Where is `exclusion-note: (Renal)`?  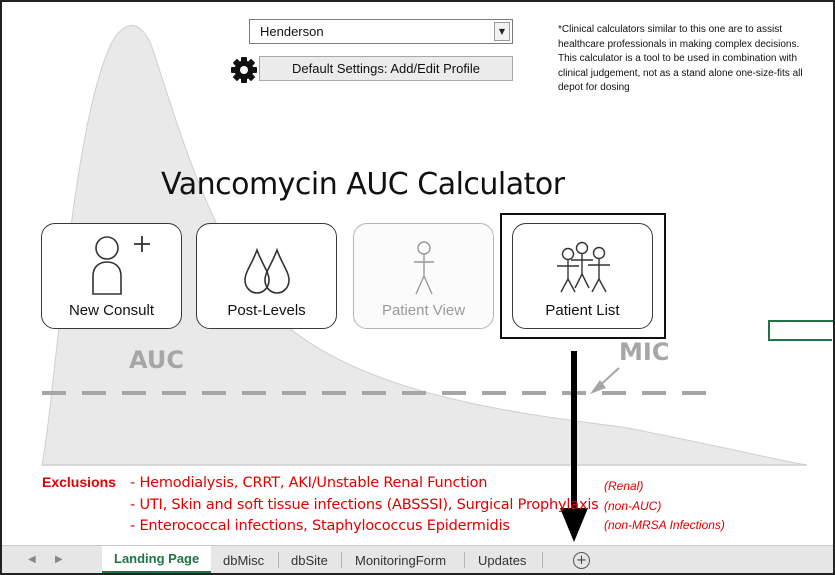 exclusion-note: (Renal) is located at coordinates (624, 486).